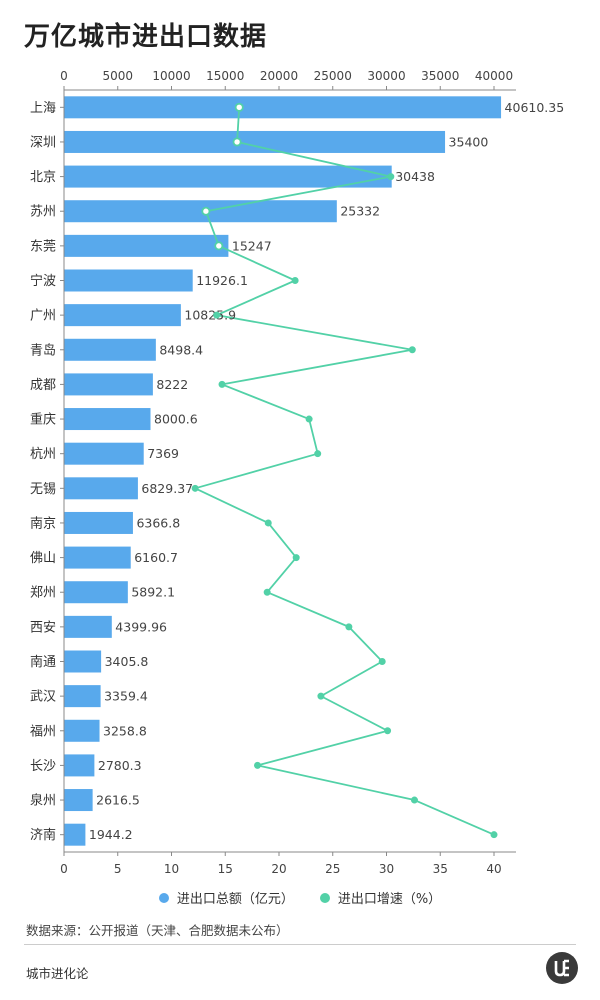  I want to click on bottom-axis-tick-label: 10, so click(171, 869).